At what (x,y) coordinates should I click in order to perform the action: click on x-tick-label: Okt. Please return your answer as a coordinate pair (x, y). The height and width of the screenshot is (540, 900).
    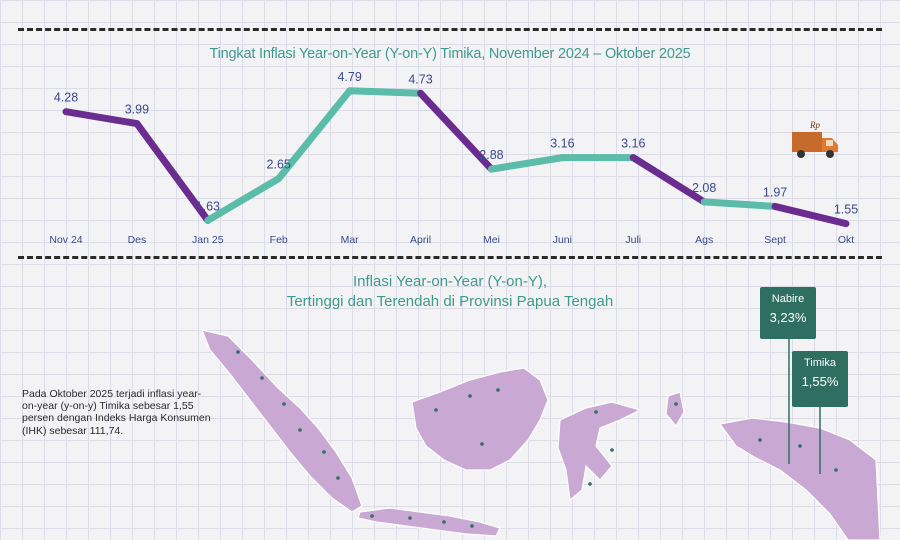
    Looking at the image, I should click on (846, 240).